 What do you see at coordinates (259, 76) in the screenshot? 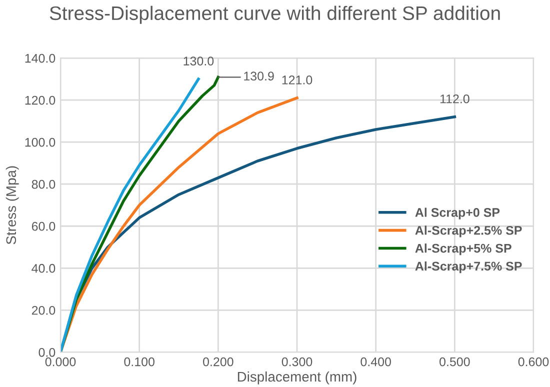
I see `data-label: 130.9` at bounding box center [259, 76].